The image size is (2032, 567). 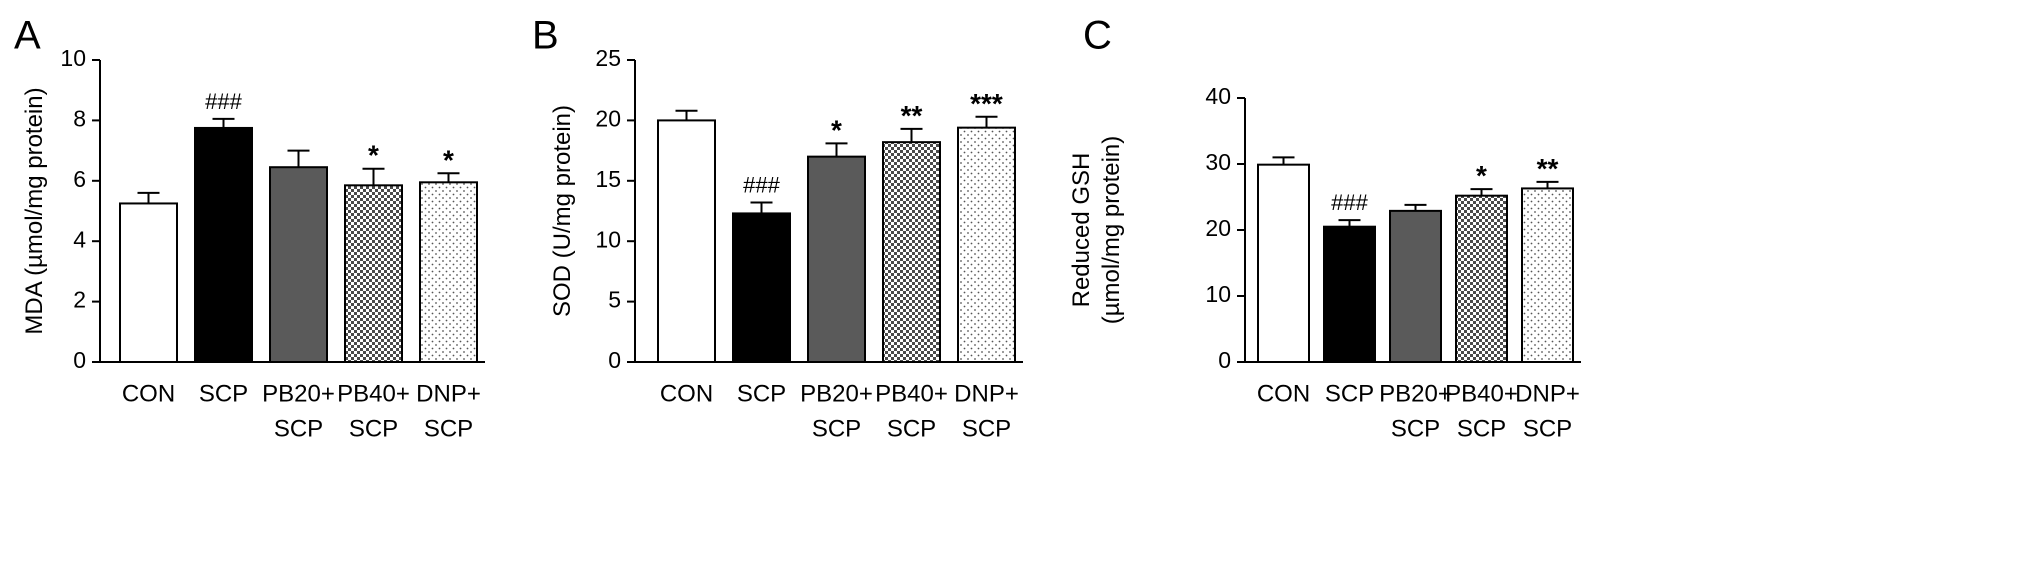 I want to click on panel-letter: B, so click(x=545, y=36).